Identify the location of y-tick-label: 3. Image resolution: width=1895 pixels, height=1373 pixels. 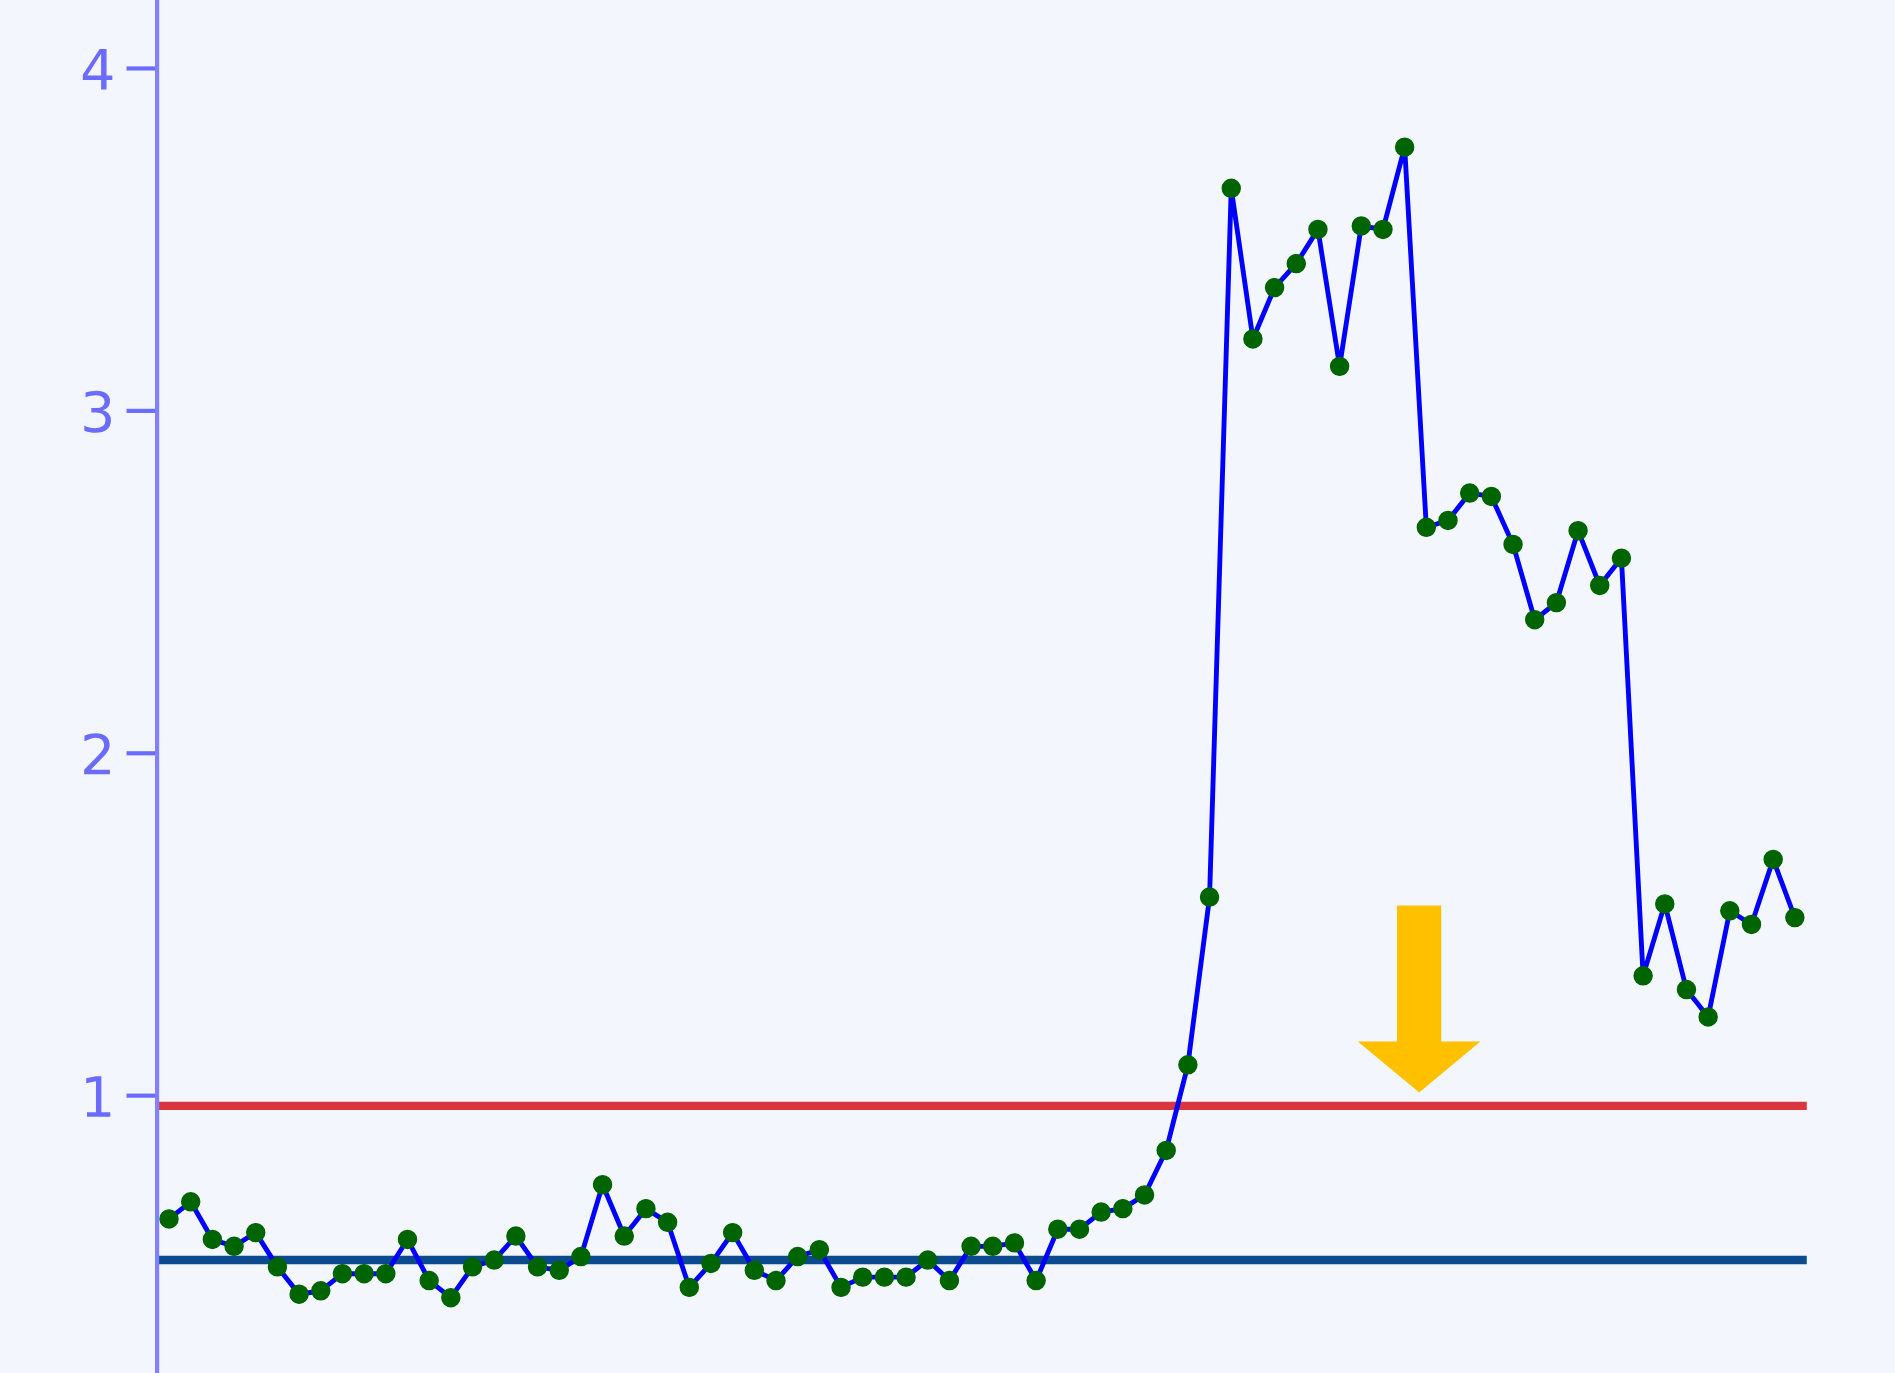
(97, 411).